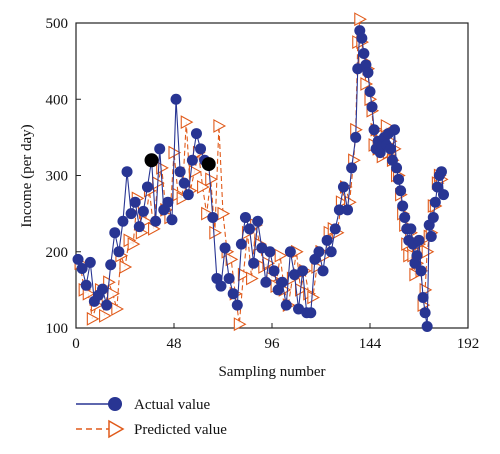  What do you see at coordinates (57, 24) in the screenshot?
I see `y-tick-label: 500` at bounding box center [57, 24].